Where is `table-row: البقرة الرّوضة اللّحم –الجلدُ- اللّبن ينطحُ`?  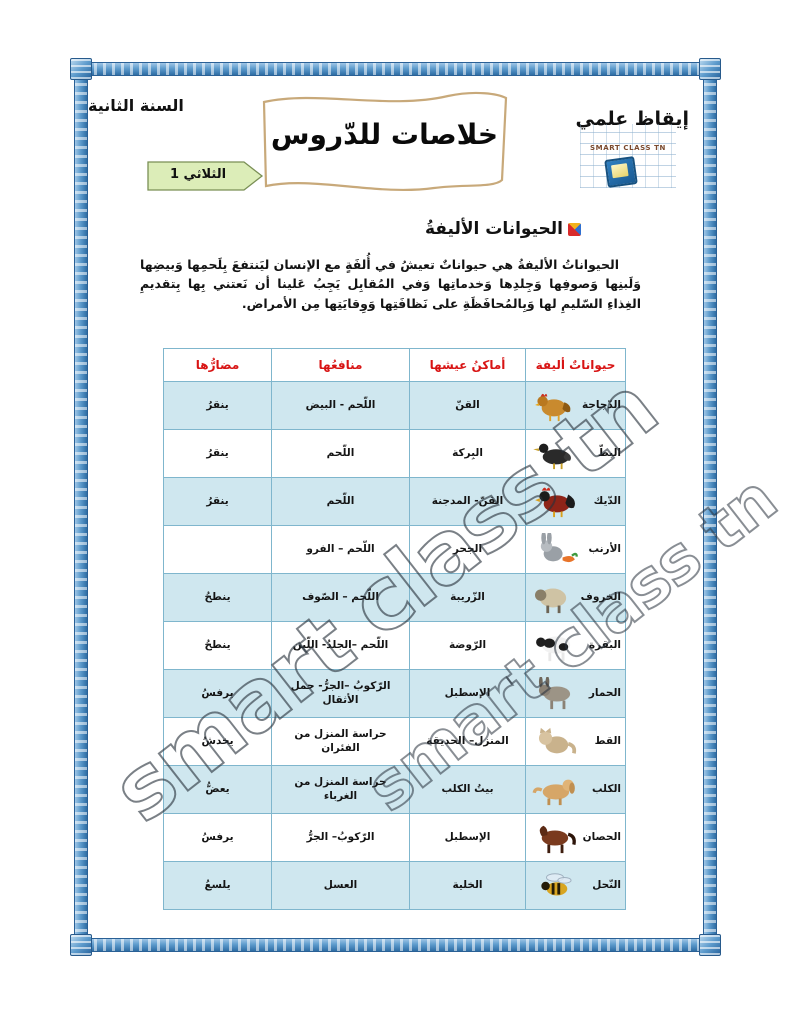 table-row: البقرة الرّوضة اللّحم –الجلدُ- اللّبن ينطحُ is located at coordinates (394, 645).